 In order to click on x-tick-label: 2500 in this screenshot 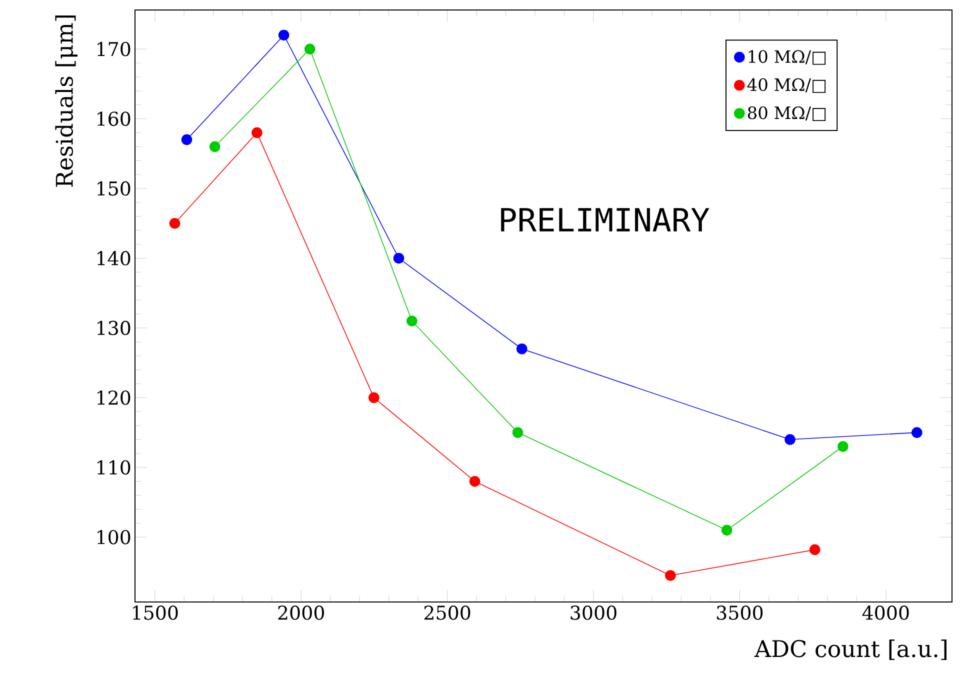, I will do `click(447, 613)`.